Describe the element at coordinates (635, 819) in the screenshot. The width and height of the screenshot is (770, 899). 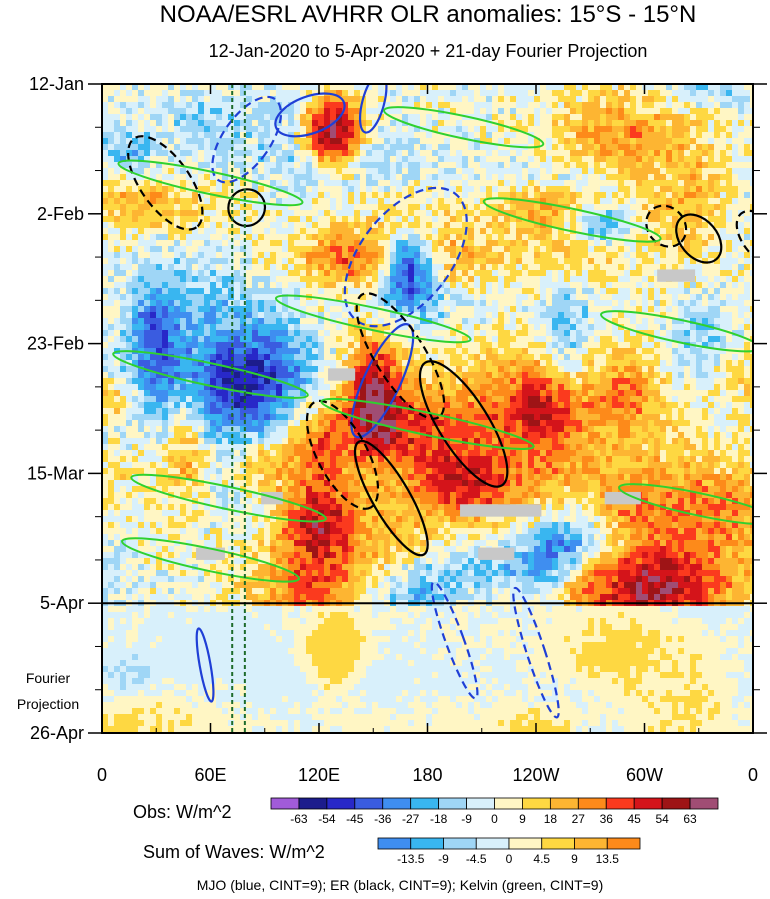
I see `colorbar-level-label: 45` at that location.